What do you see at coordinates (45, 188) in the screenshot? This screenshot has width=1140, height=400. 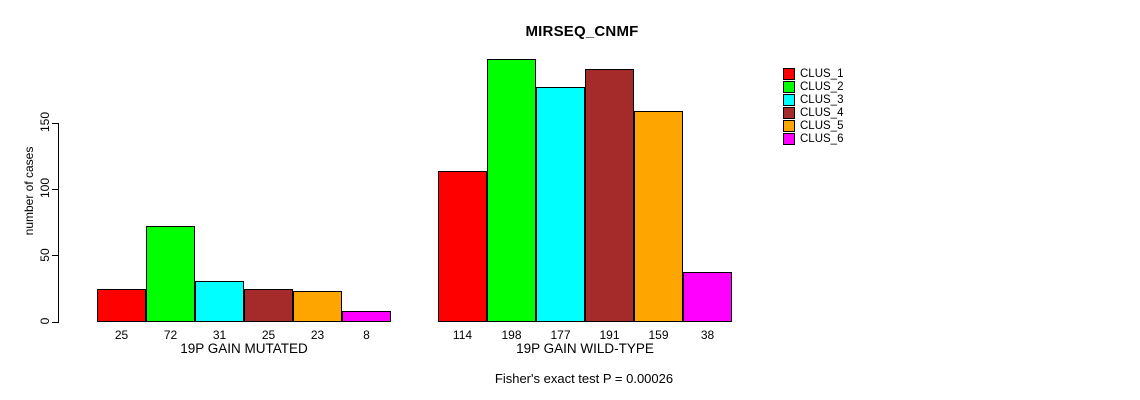 I see `y-tick-label: 100` at bounding box center [45, 188].